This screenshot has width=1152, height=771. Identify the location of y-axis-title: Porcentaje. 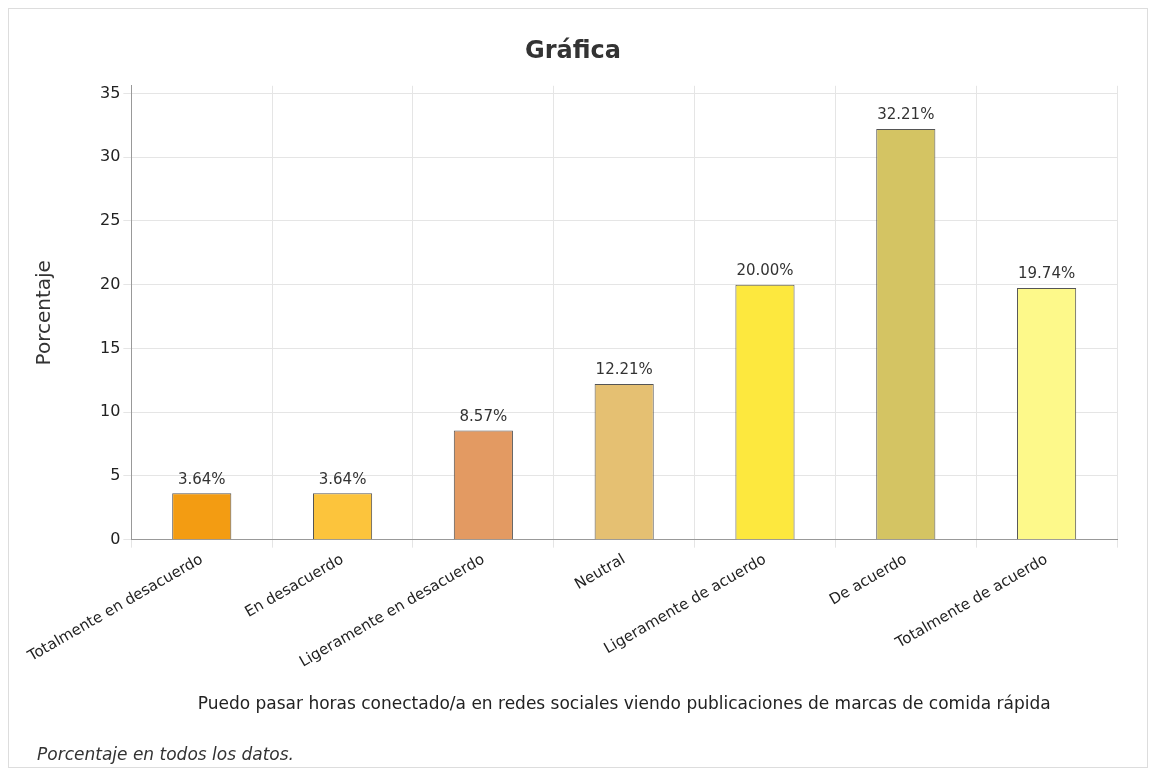
(43, 313).